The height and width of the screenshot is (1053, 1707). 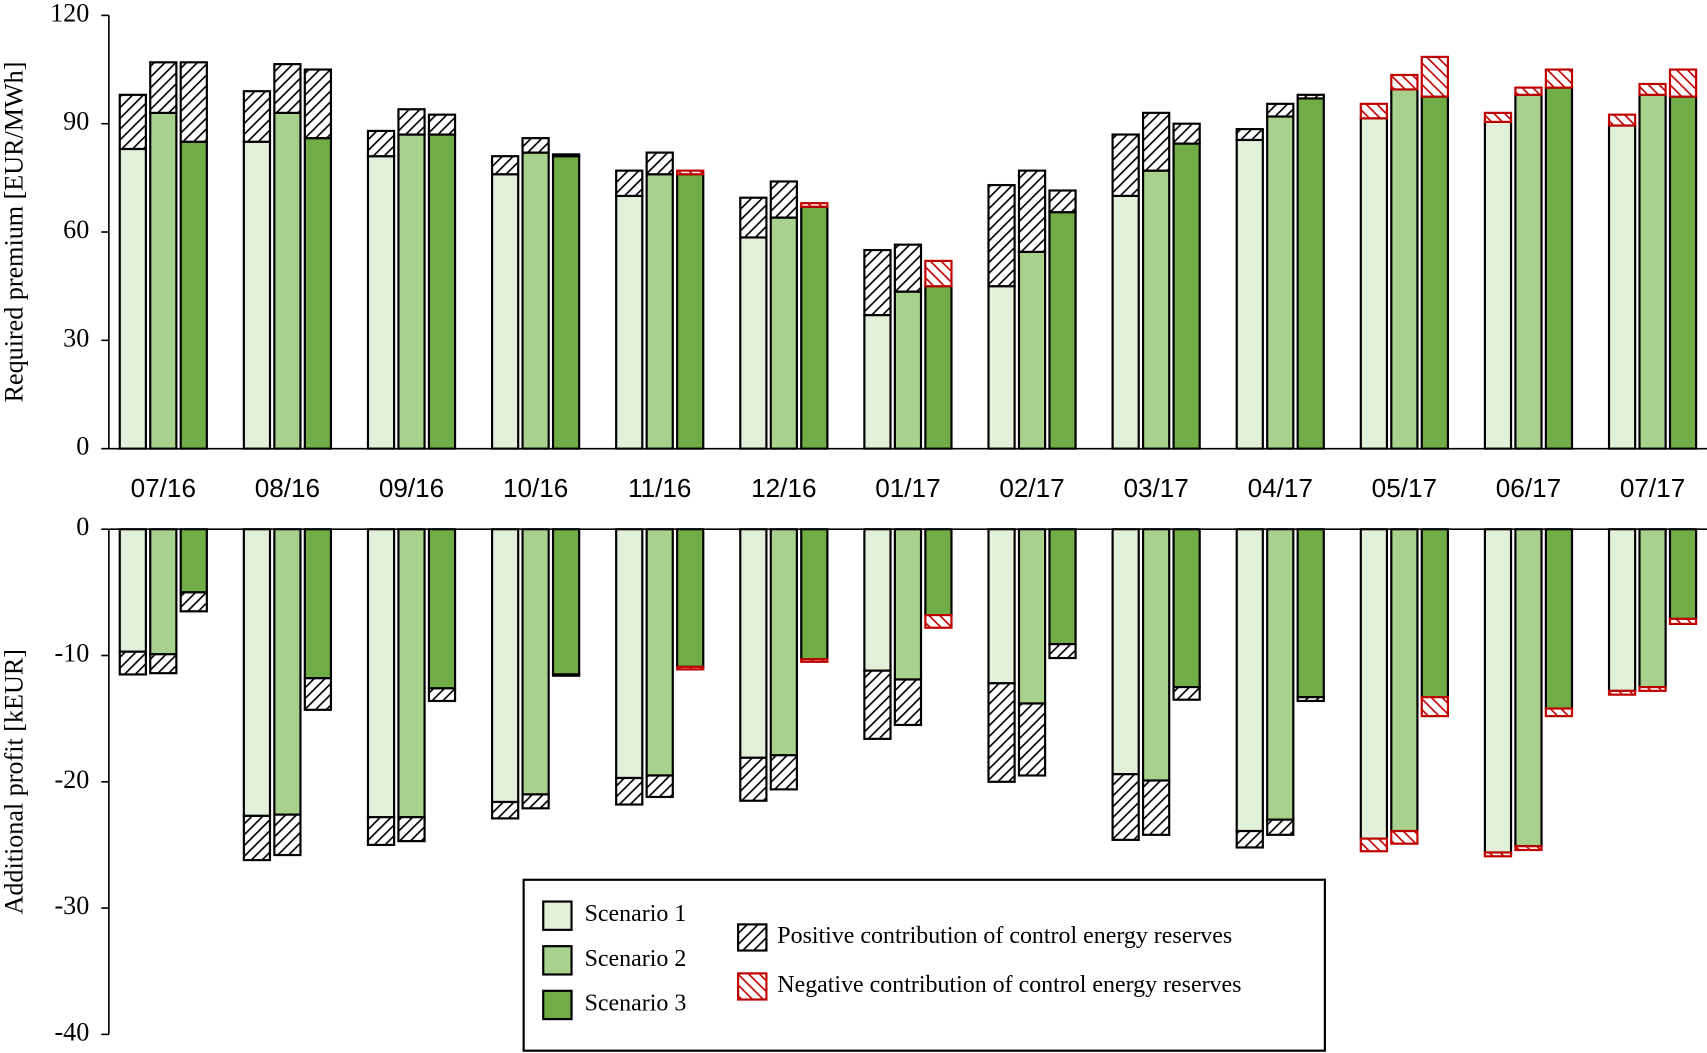 What do you see at coordinates (1528, 488) in the screenshot?
I see `x-tick-label: 06/17` at bounding box center [1528, 488].